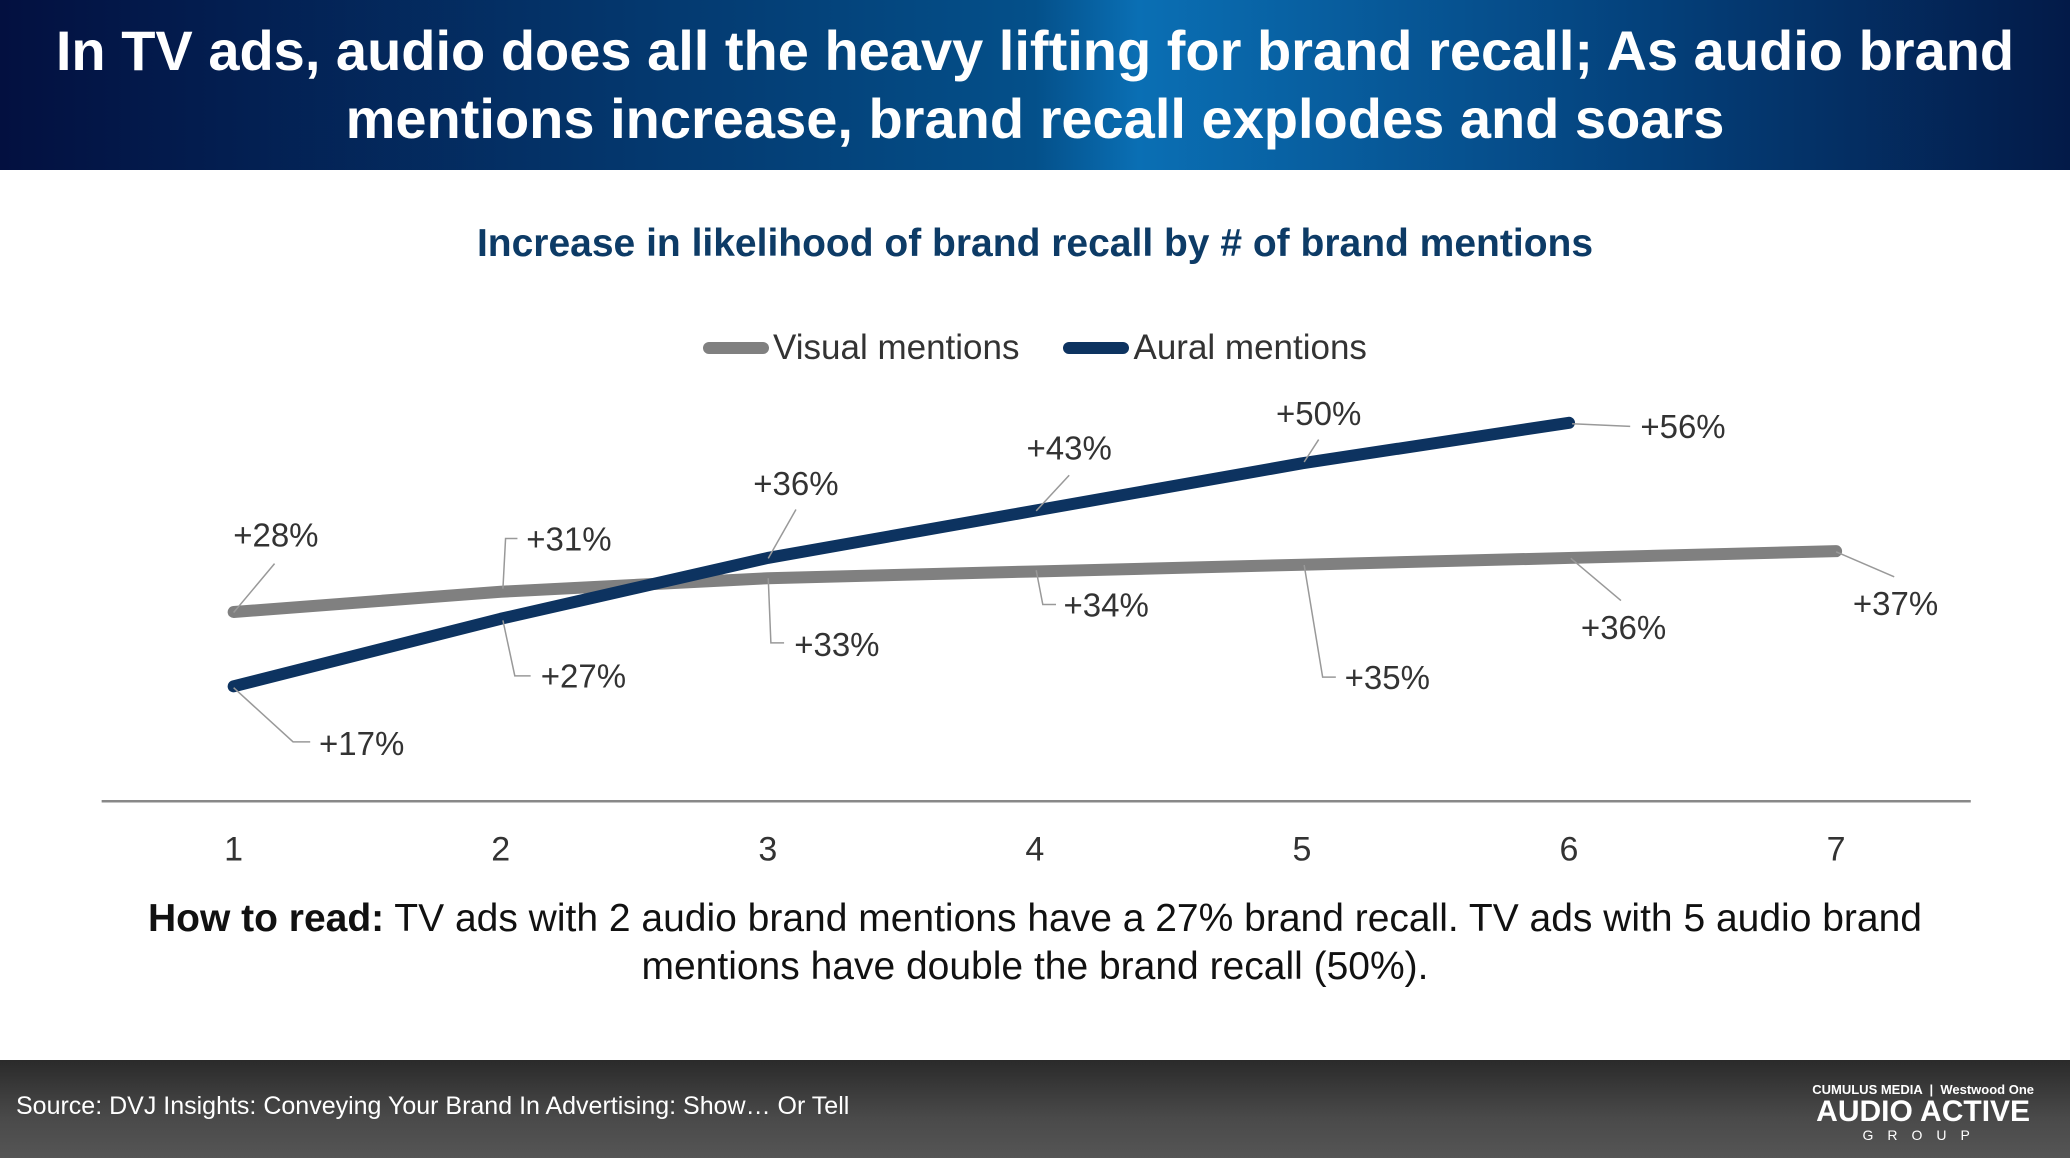 This screenshot has height=1158, width=2070. I want to click on data-label: +28%, so click(275, 534).